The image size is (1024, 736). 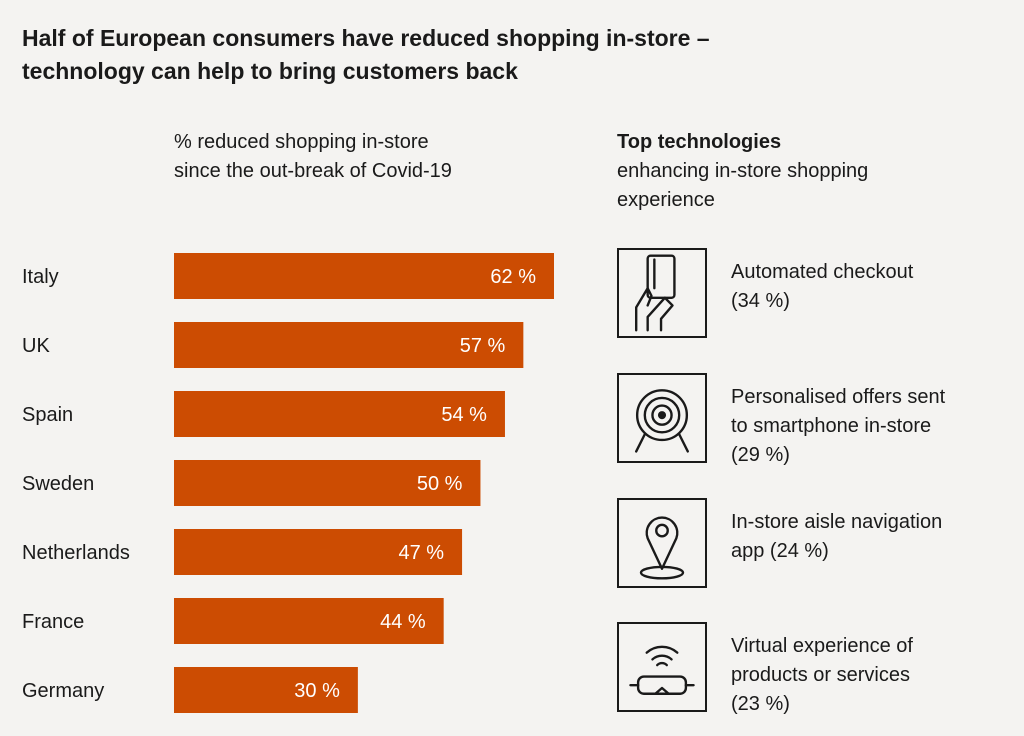 I want to click on category-label: France, so click(x=53, y=622).